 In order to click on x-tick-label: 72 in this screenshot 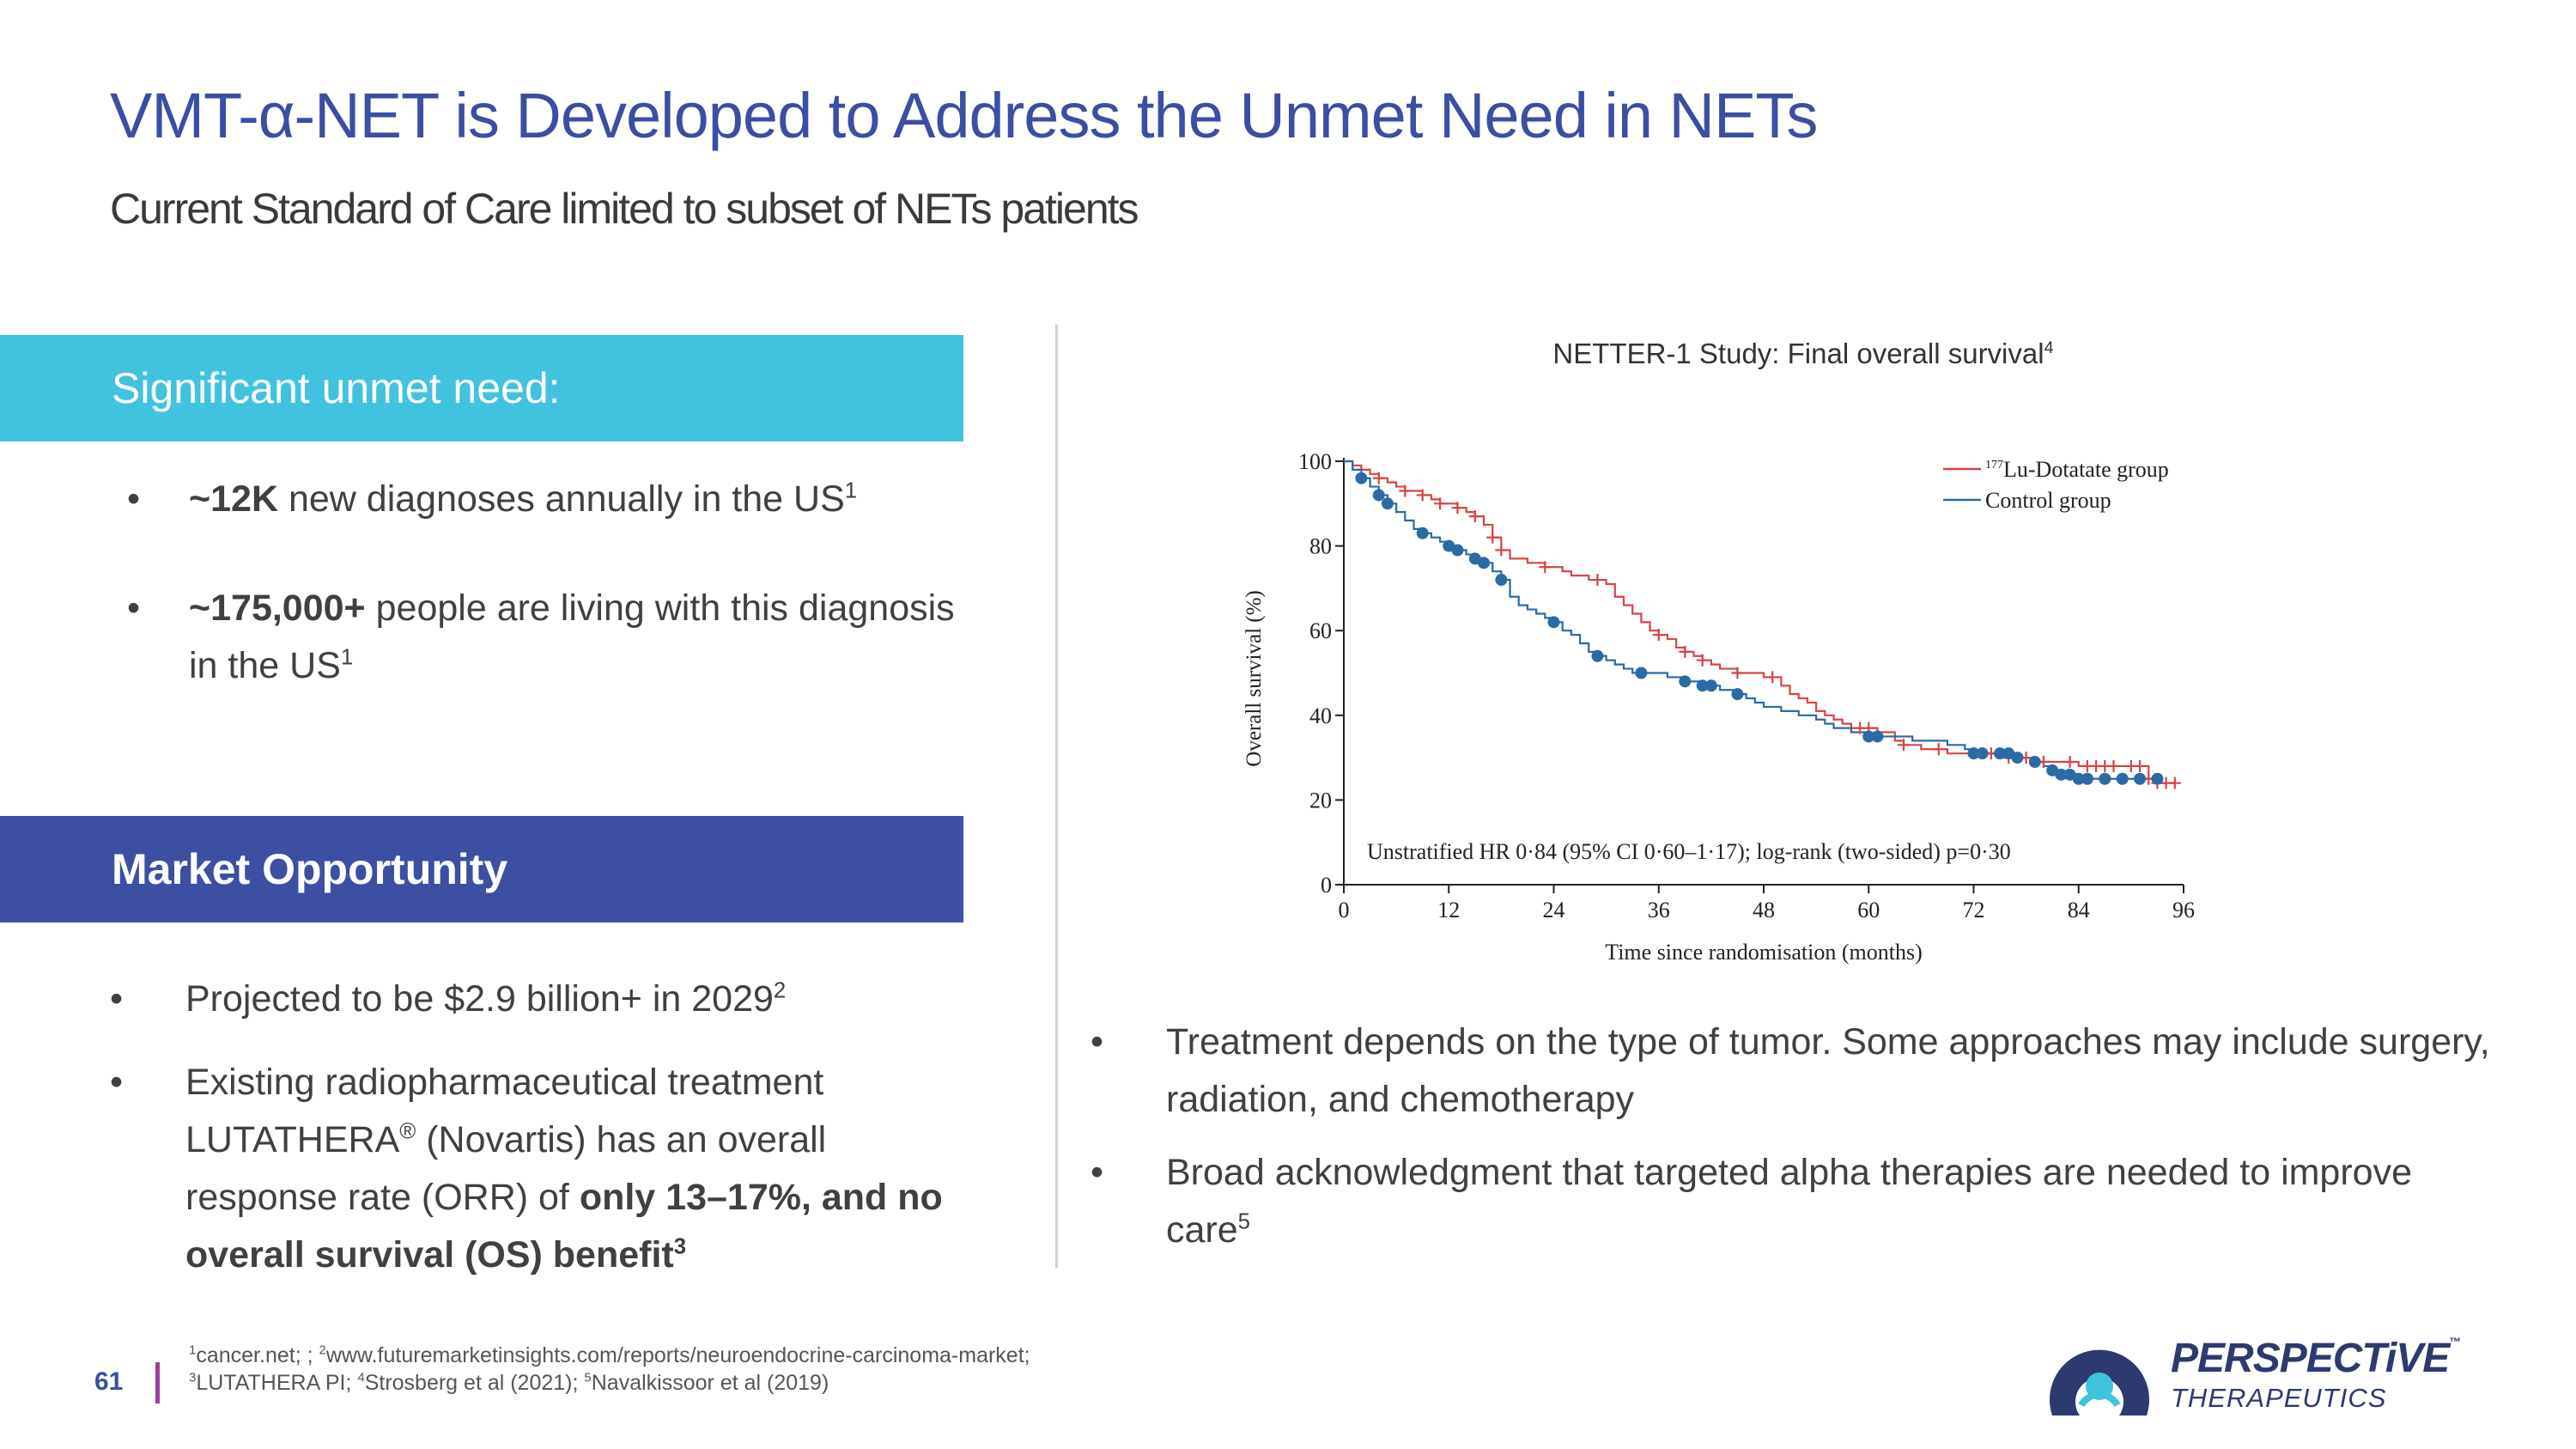, I will do `click(1974, 910)`.